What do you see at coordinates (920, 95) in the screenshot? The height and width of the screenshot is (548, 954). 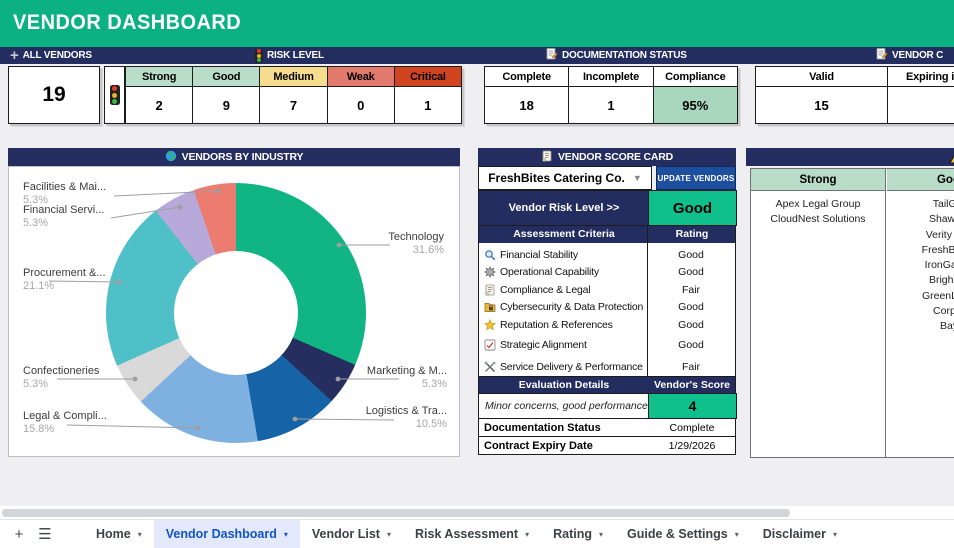 I see `vendor-docs-column: Expiring i` at bounding box center [920, 95].